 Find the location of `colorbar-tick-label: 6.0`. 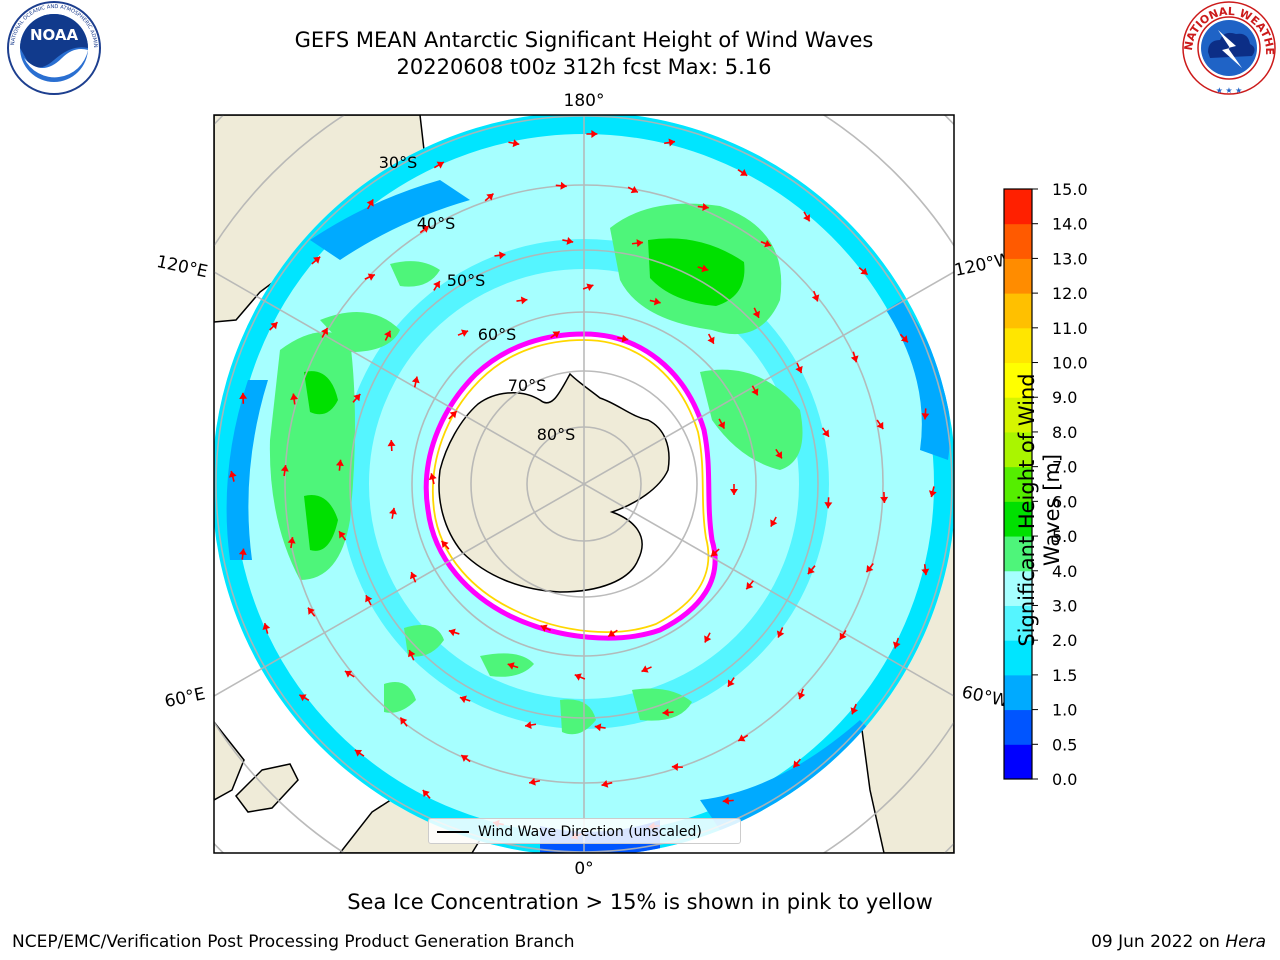

colorbar-tick-label: 6.0 is located at coordinates (1064, 501).